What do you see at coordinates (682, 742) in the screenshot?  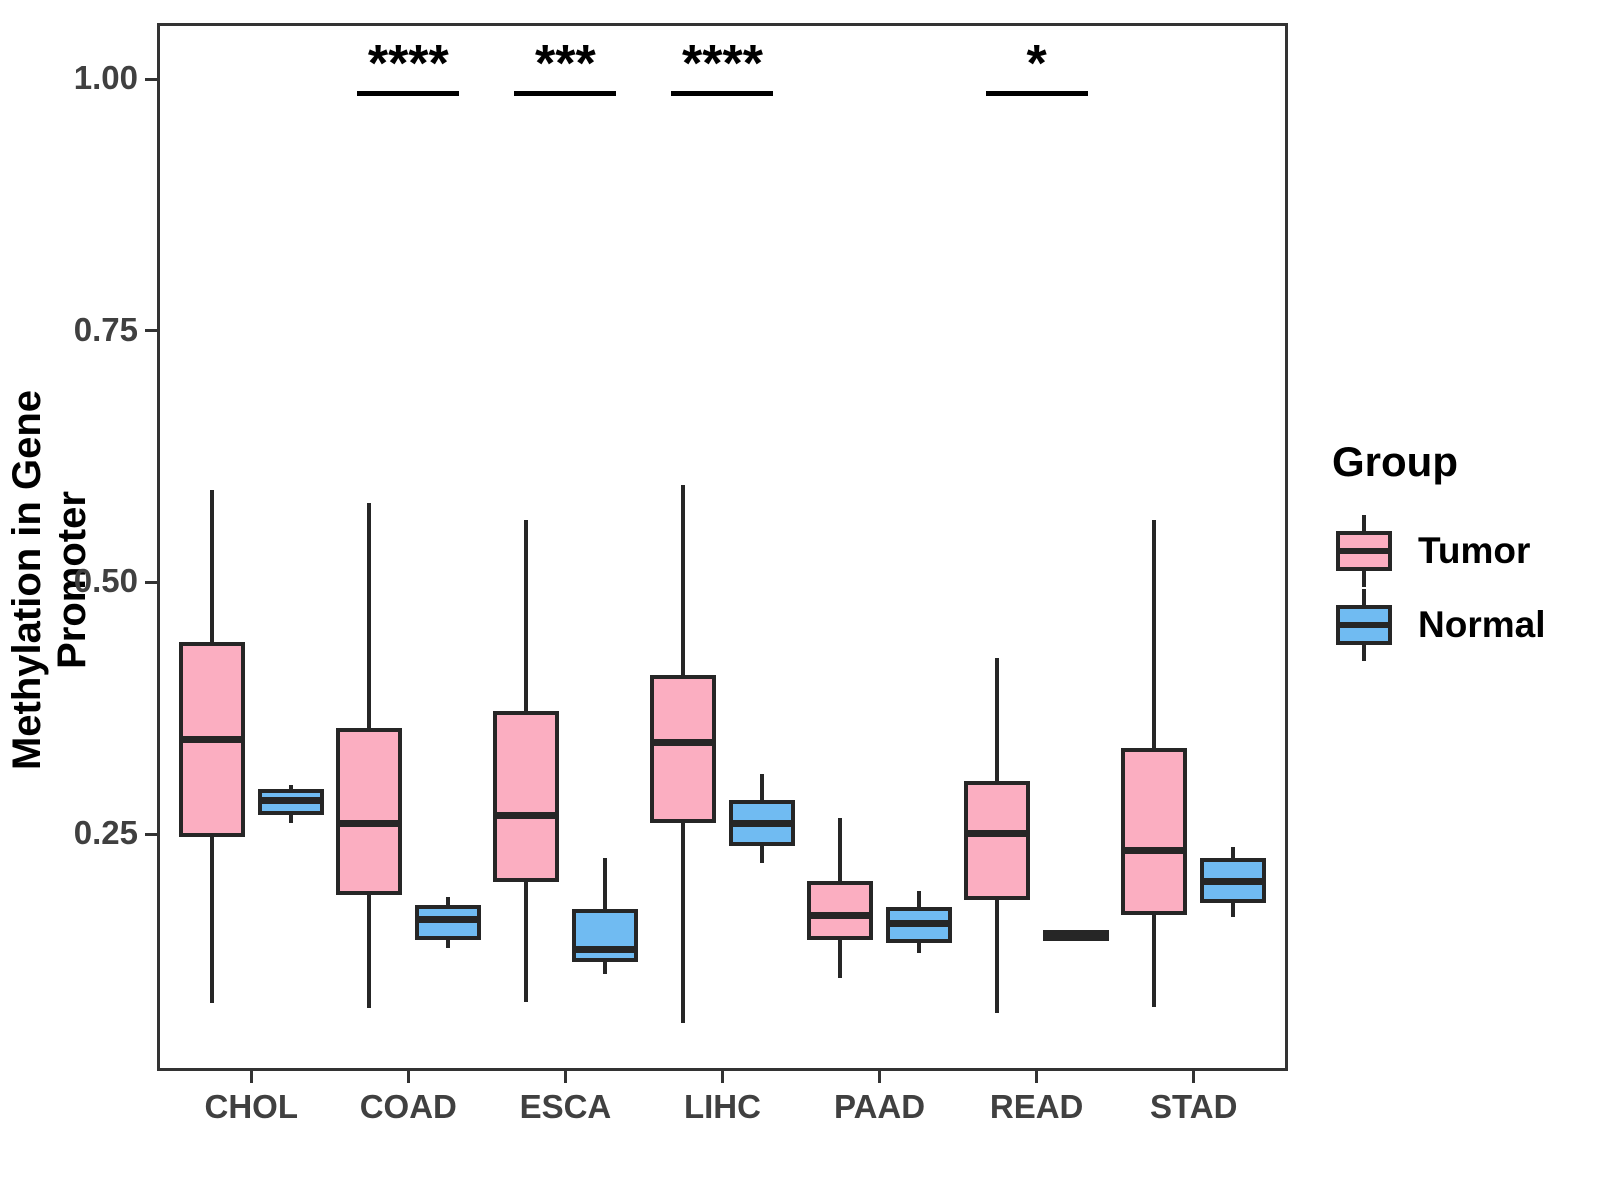 I see `median-tumor-box-lihc` at bounding box center [682, 742].